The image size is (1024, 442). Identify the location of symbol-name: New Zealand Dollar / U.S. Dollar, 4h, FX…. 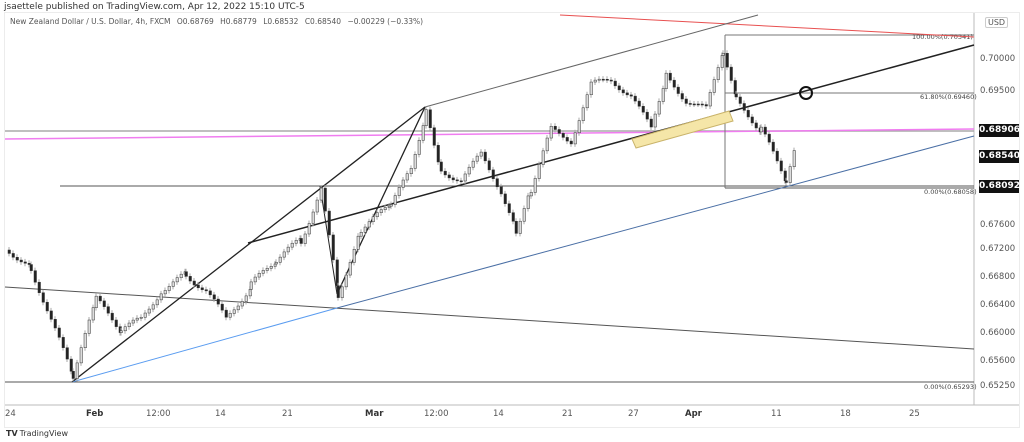
(90, 21).